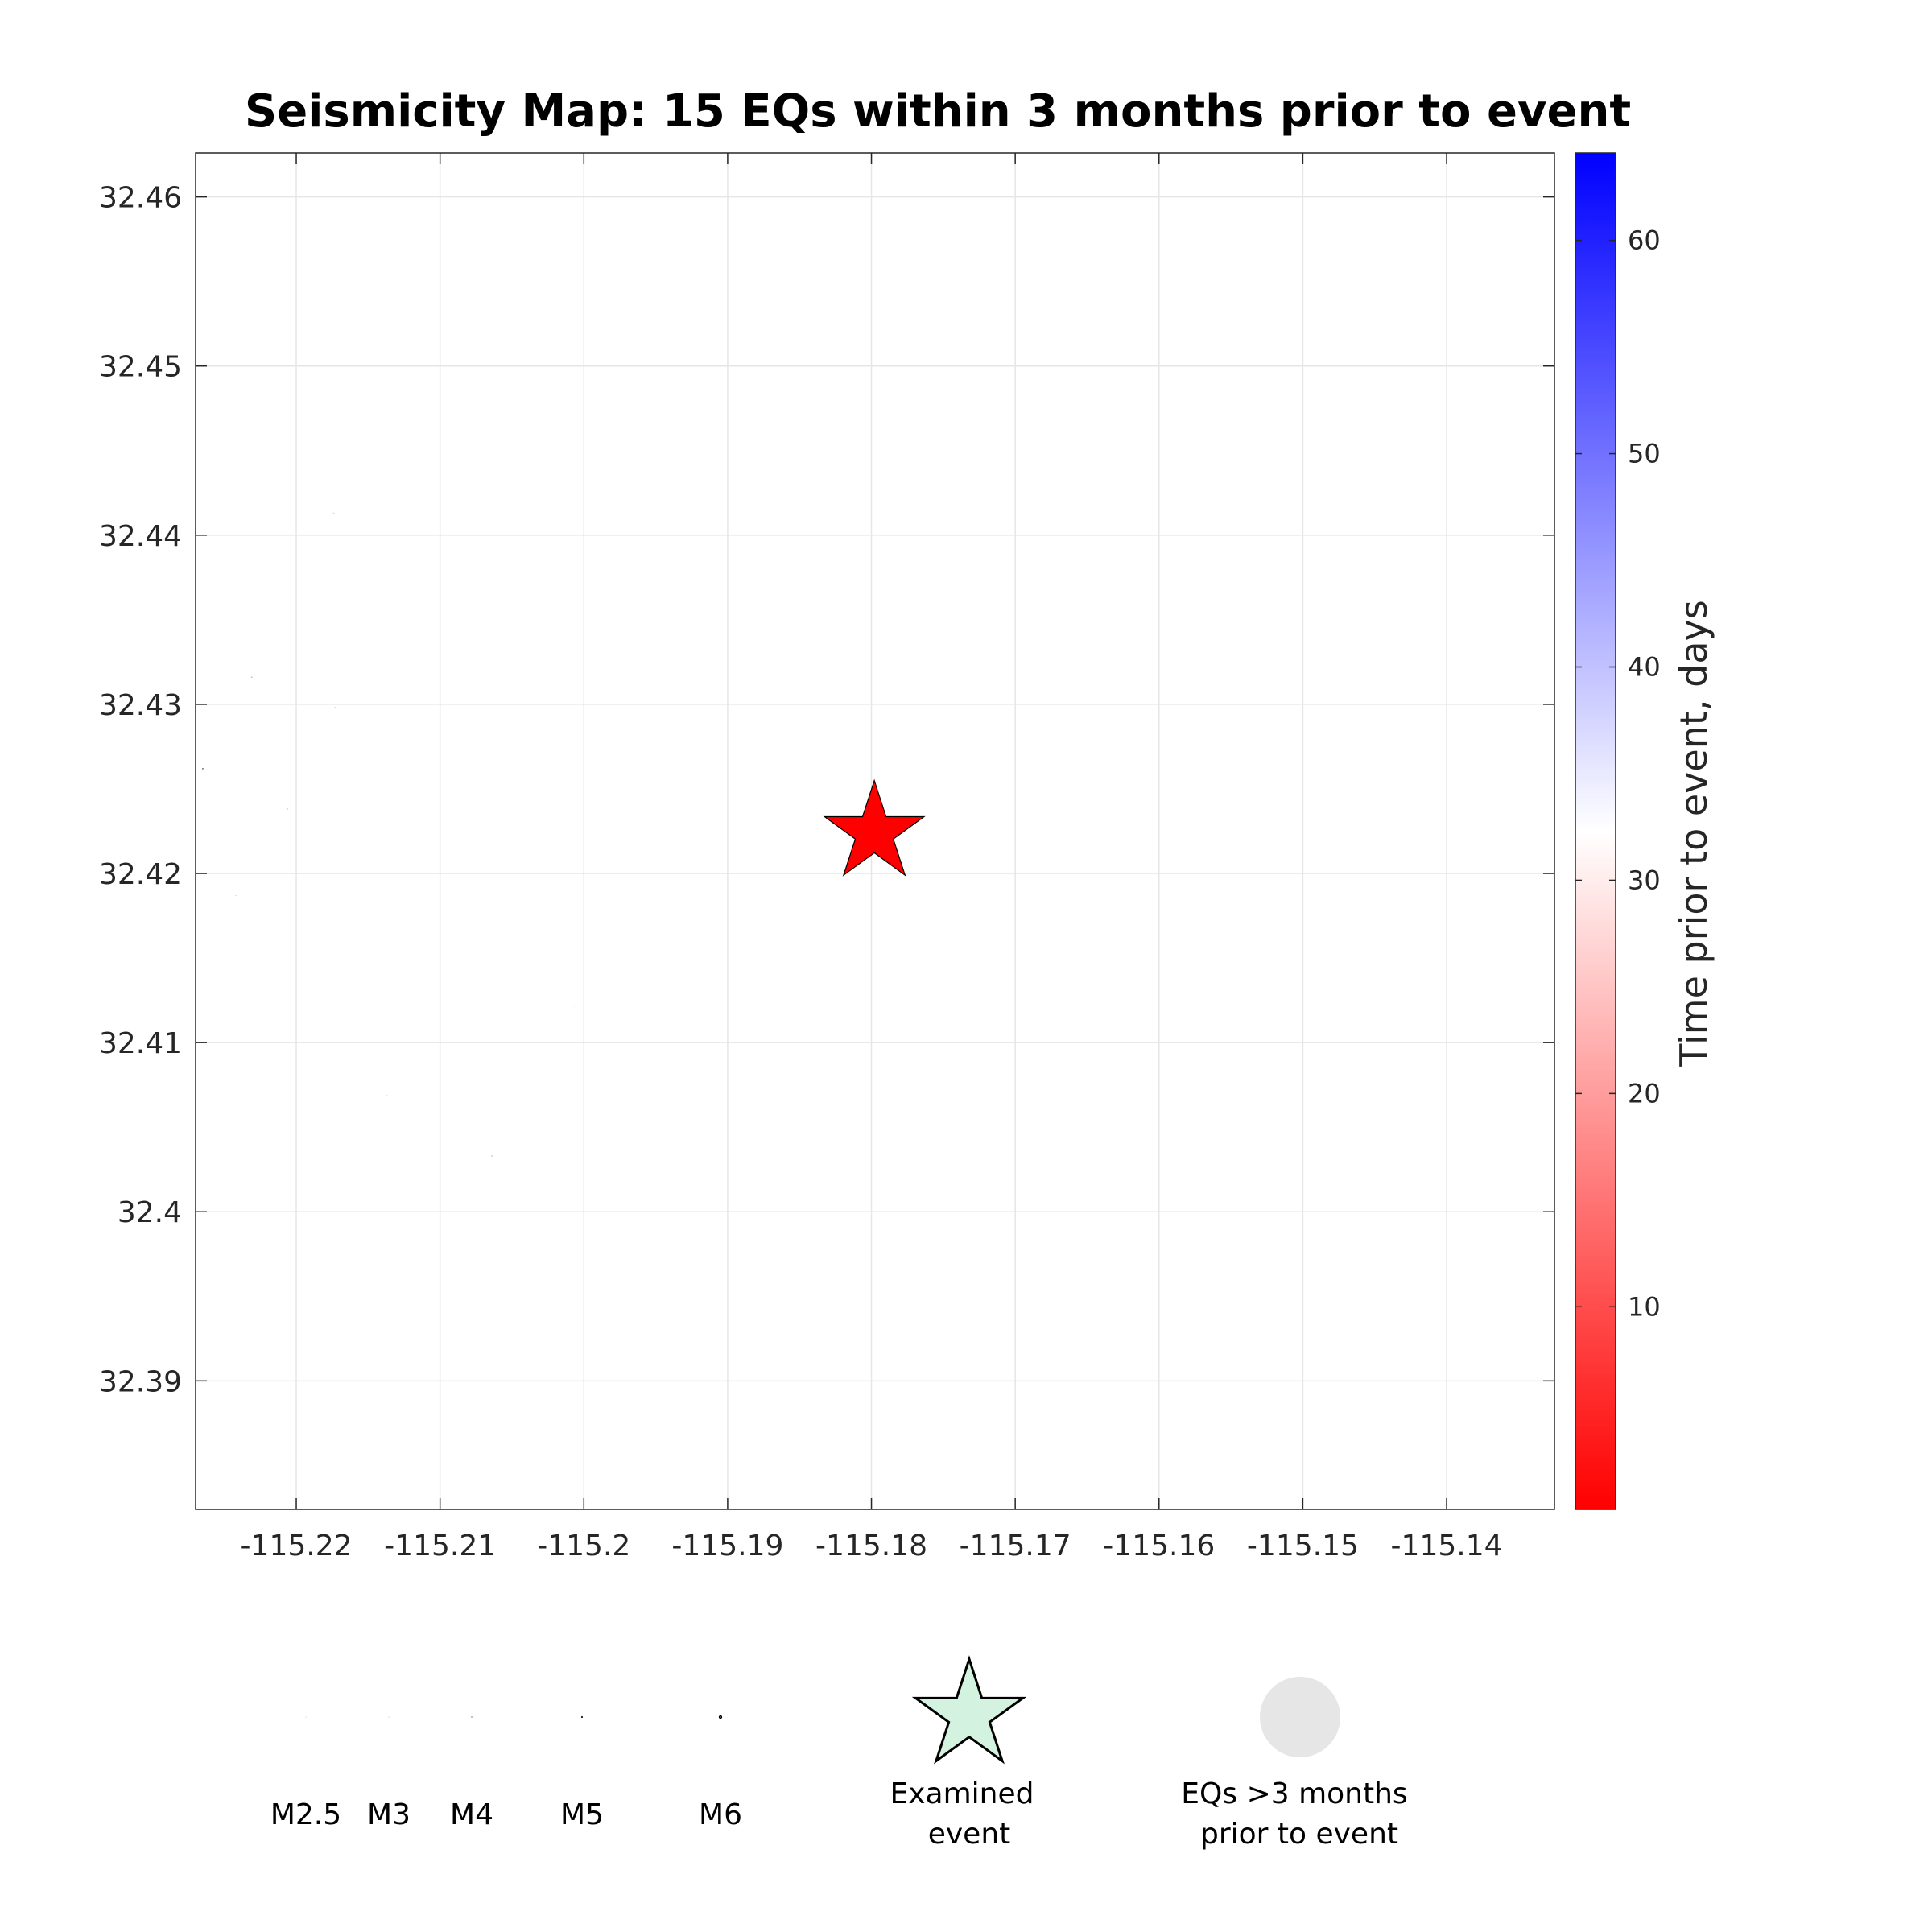  What do you see at coordinates (551, 1001) in the screenshot?
I see `old-eq-points` at bounding box center [551, 1001].